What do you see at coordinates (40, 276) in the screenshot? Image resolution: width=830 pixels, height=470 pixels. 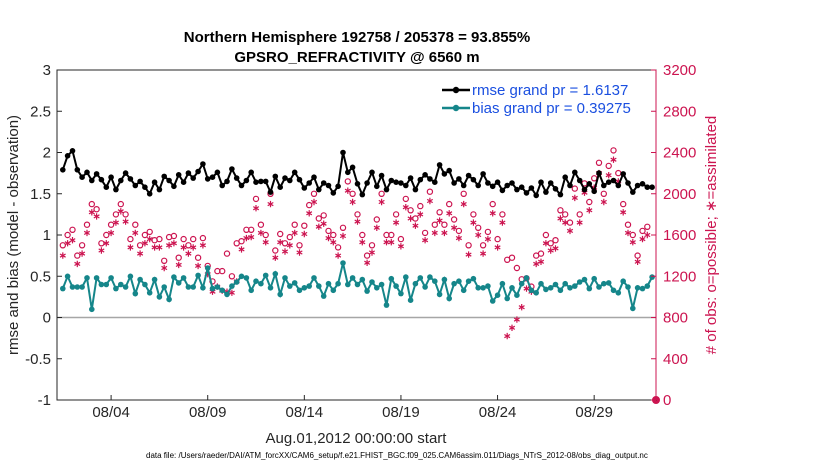 I see `y-tick-label: 0.5` at bounding box center [40, 276].